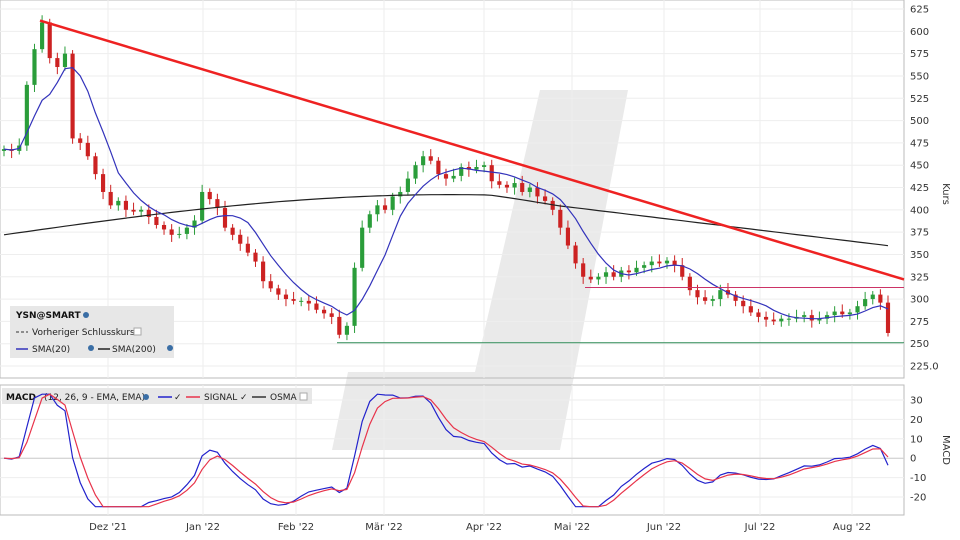 Image resolution: width=960 pixels, height=540 pixels. Describe the element at coordinates (919, 233) in the screenshot. I see `price-y-tick-label: 375` at that location.